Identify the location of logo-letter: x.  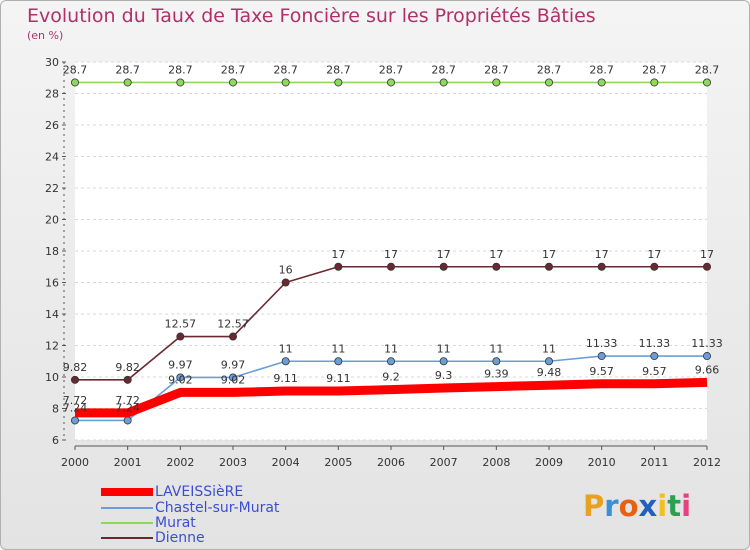
(648, 506).